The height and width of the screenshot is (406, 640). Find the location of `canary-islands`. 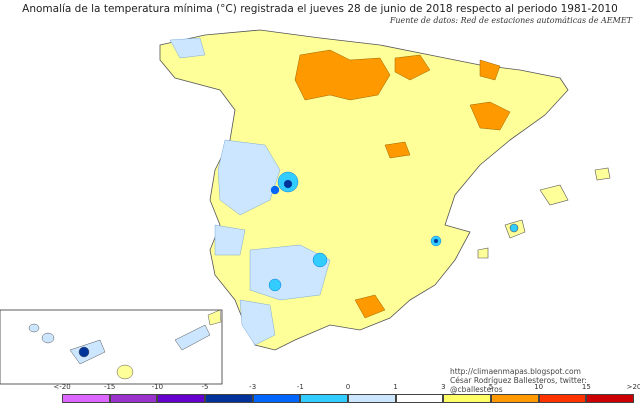

canary-islands is located at coordinates (125, 344).